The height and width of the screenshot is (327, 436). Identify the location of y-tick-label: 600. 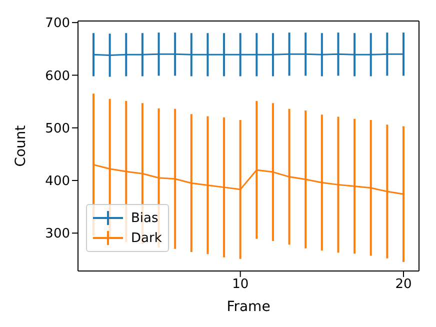
(57, 76).